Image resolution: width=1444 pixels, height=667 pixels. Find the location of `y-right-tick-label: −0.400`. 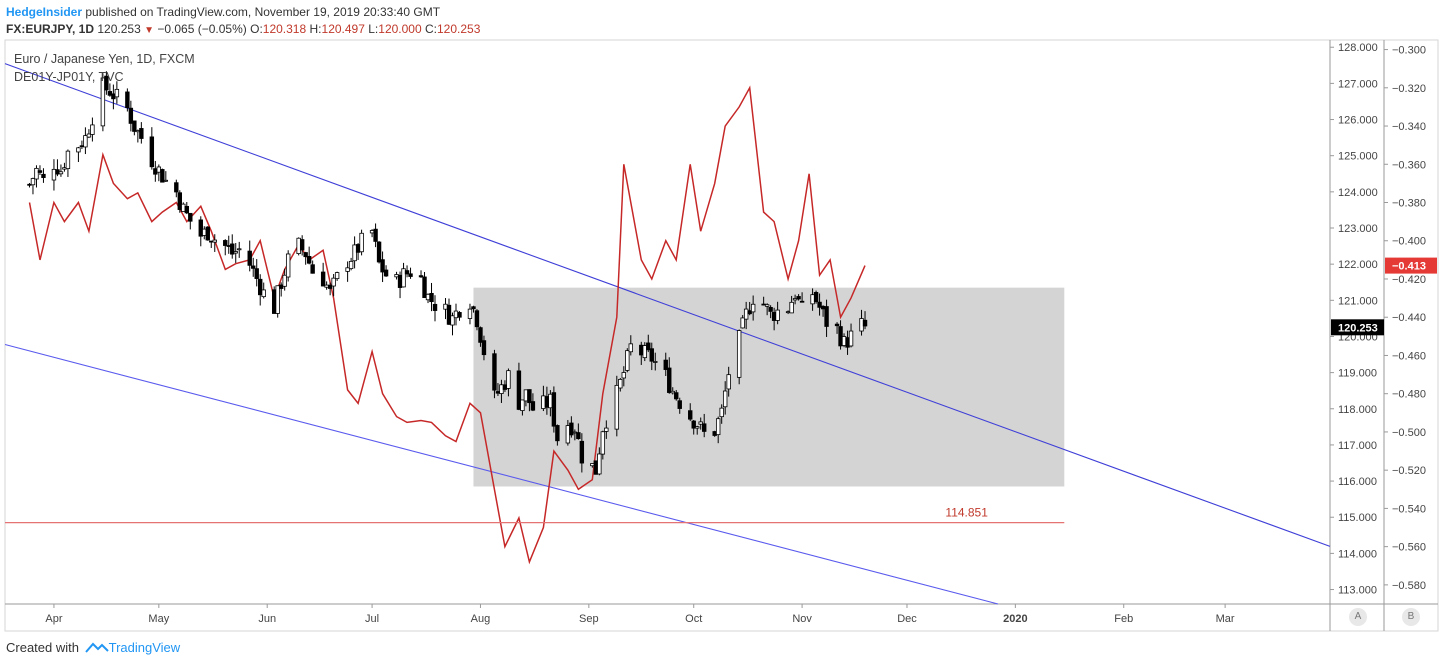

y-right-tick-label: −0.400 is located at coordinates (1409, 242).